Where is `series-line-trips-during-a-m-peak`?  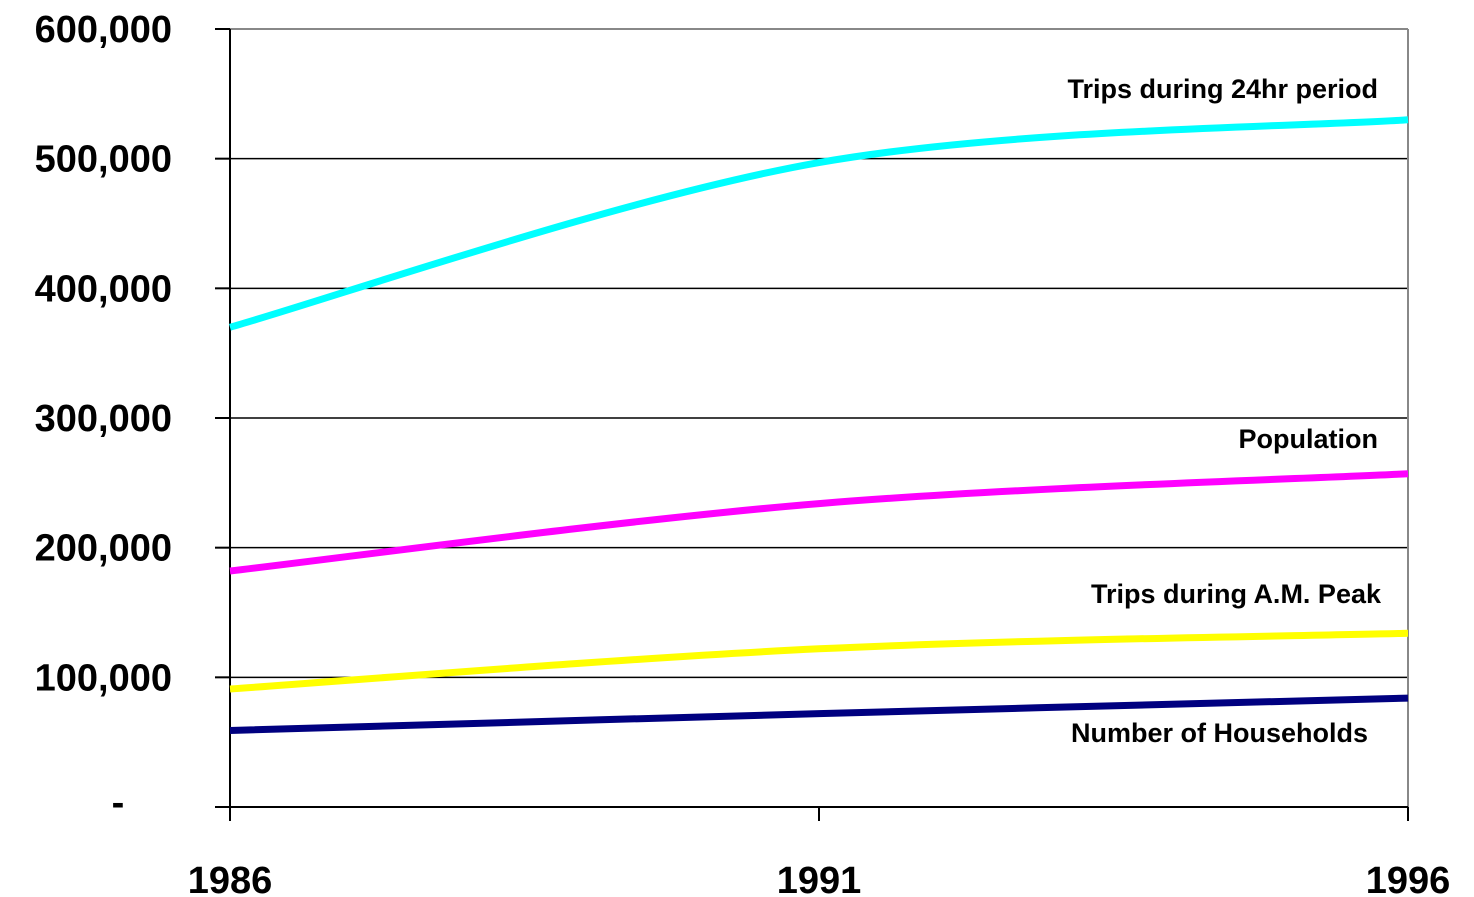 series-line-trips-during-a-m-peak is located at coordinates (819, 661).